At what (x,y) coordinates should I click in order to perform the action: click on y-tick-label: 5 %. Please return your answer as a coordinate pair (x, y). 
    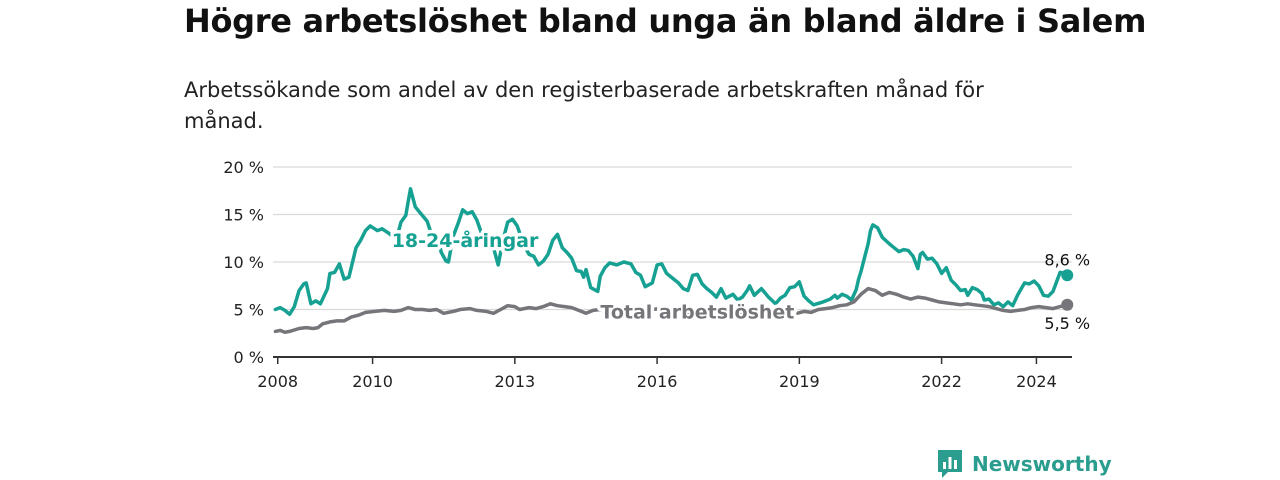
    Looking at the image, I should click on (249, 310).